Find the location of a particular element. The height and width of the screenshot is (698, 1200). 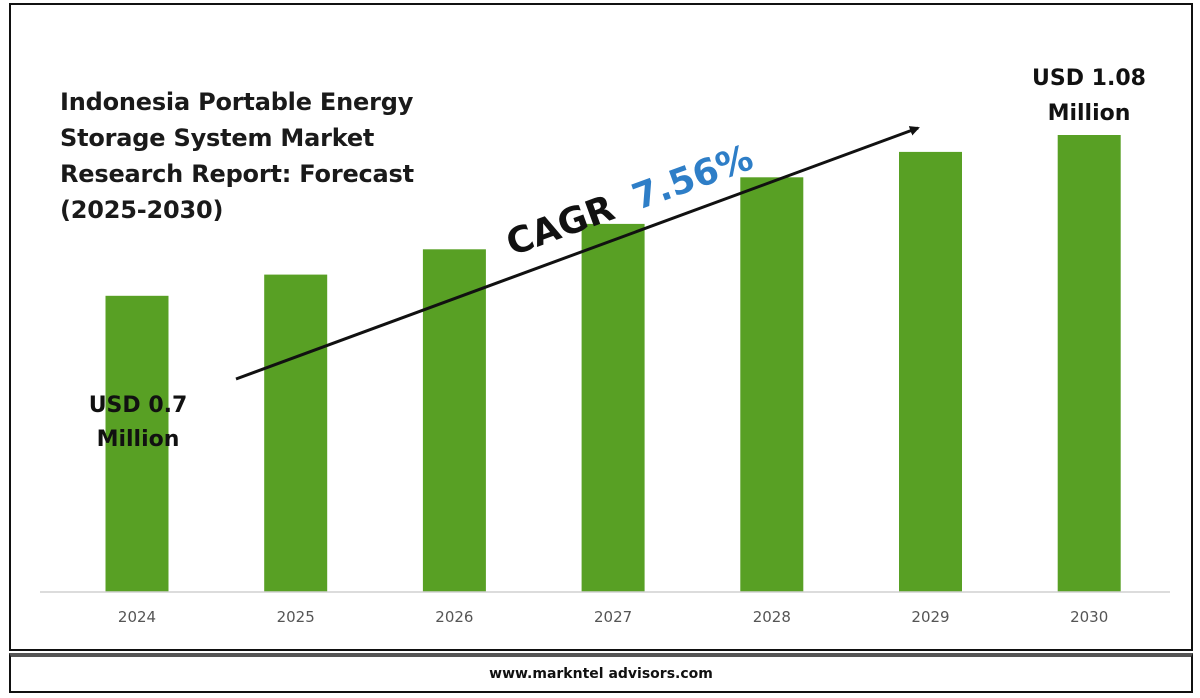

x-tick-label: 2027 is located at coordinates (613, 617).